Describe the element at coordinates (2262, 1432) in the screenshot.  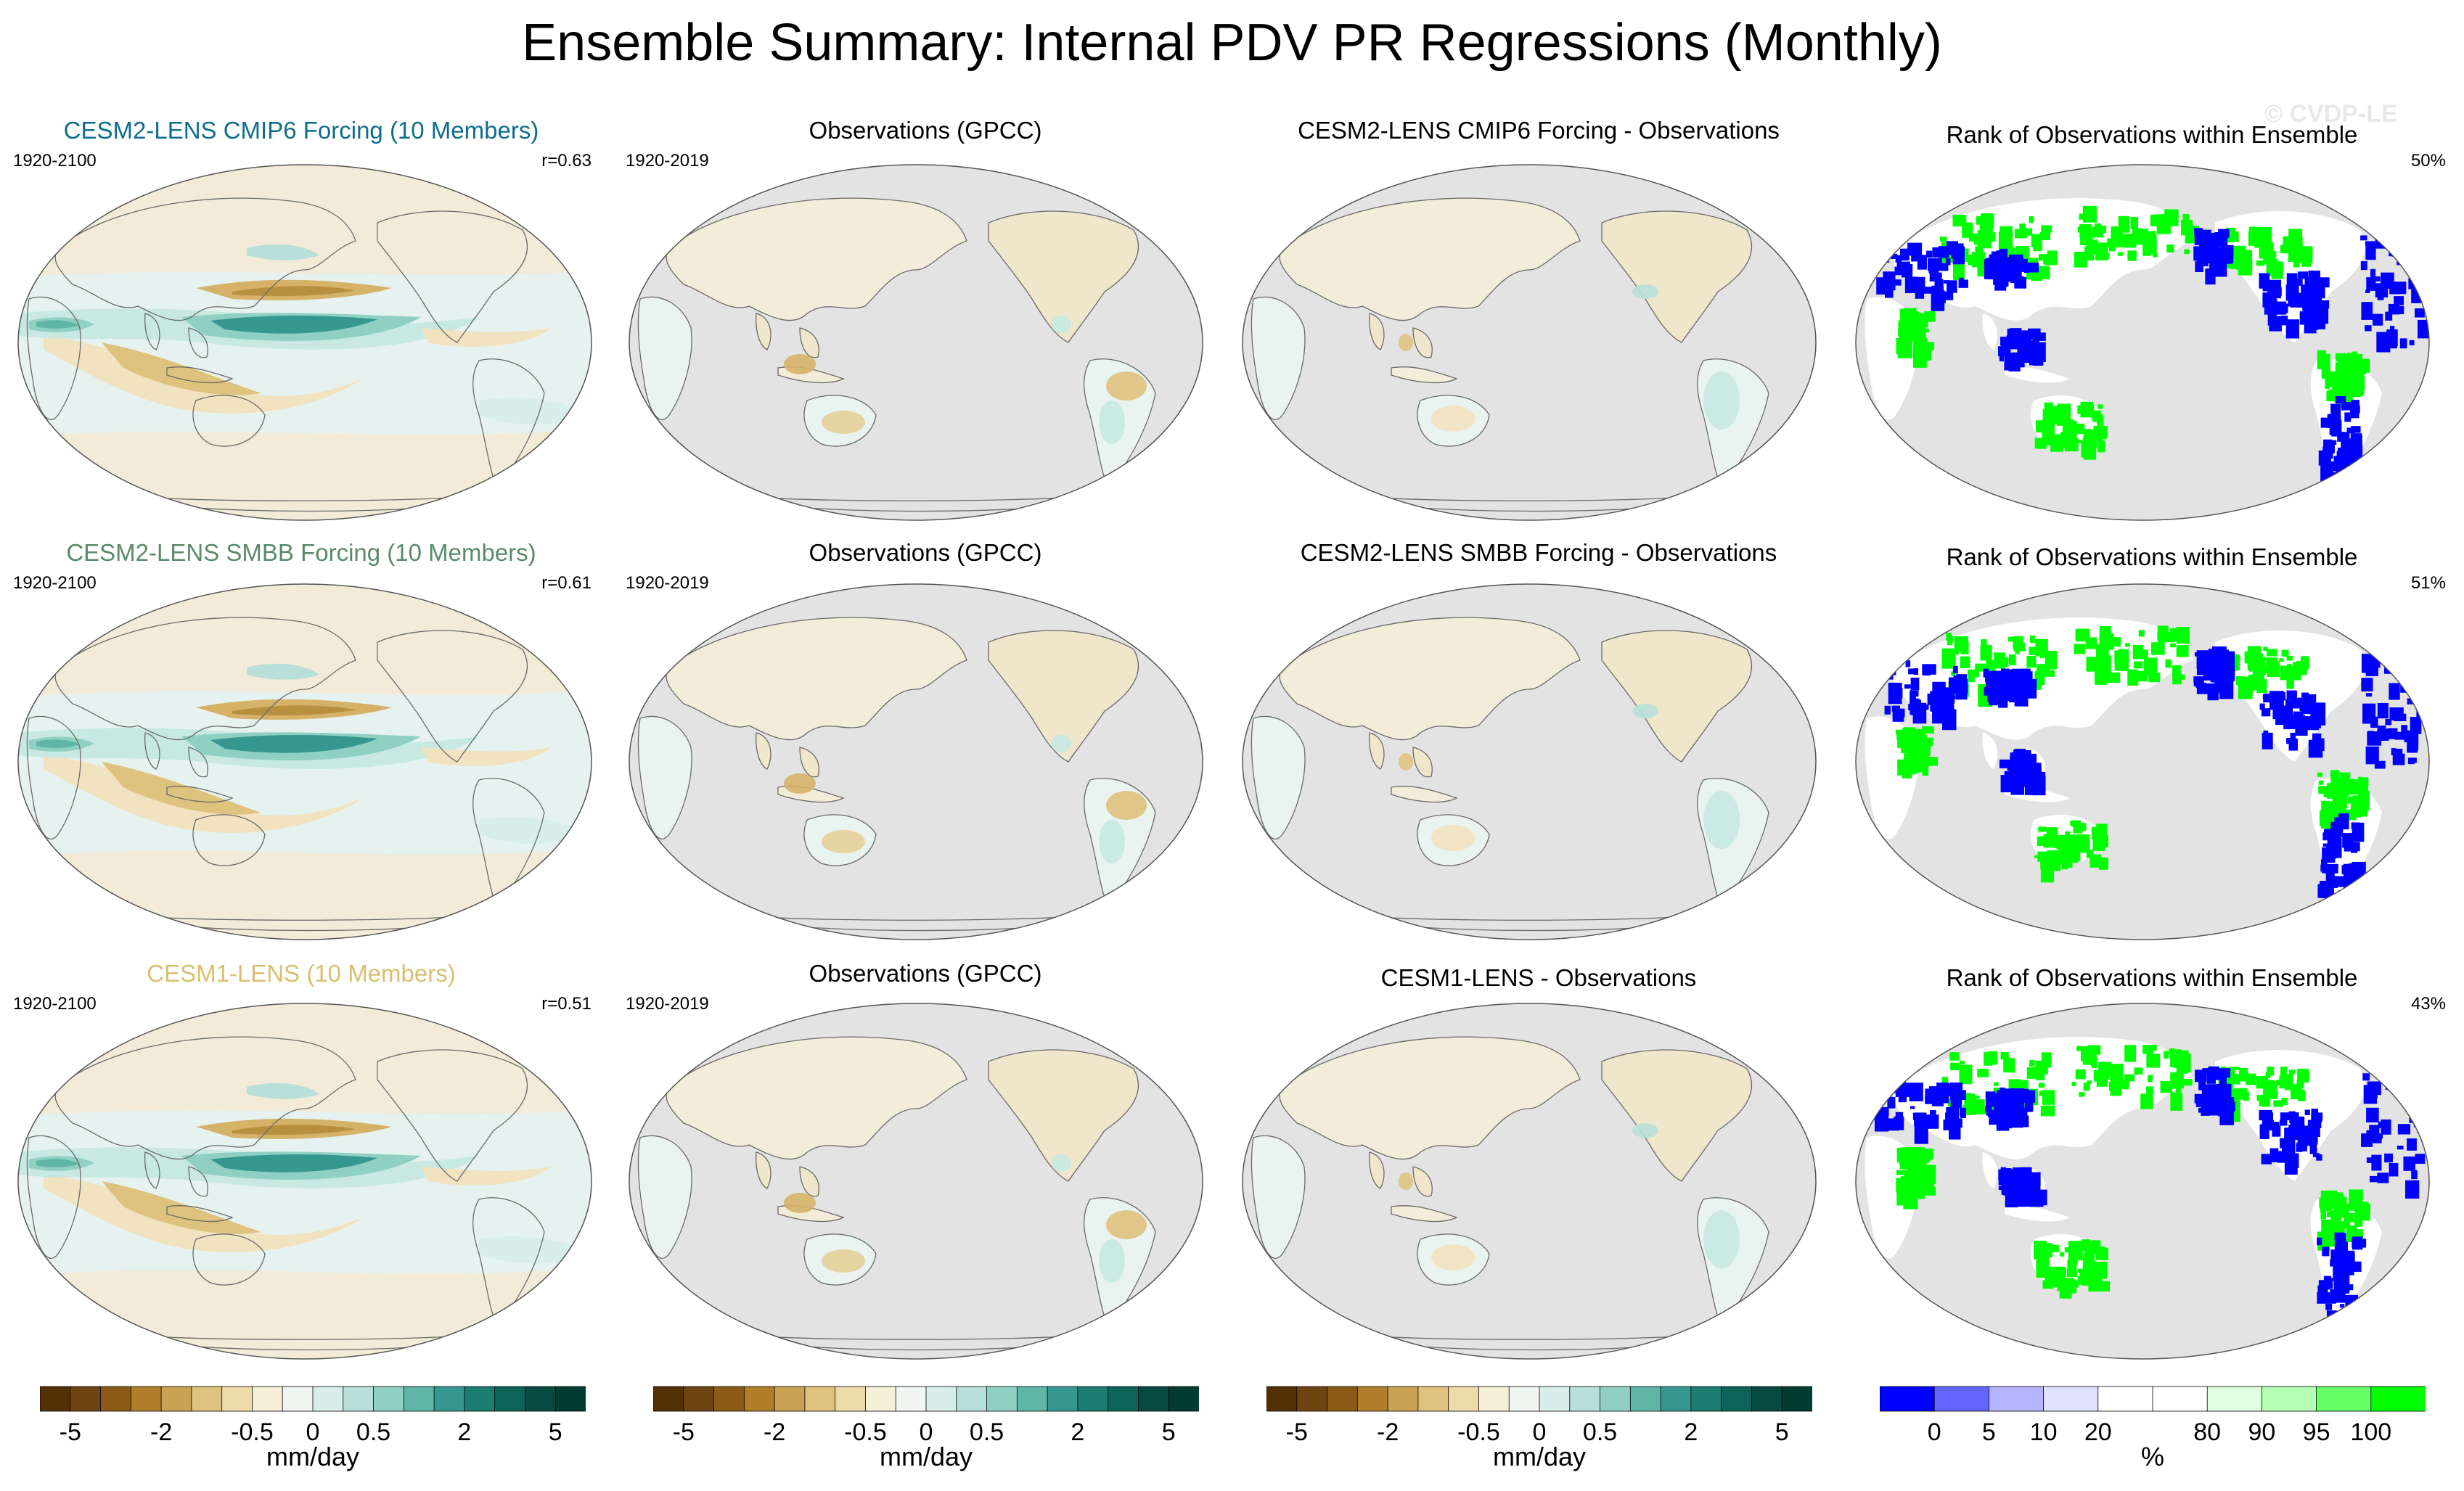
I see `colorbar-tick-label: 90` at that location.